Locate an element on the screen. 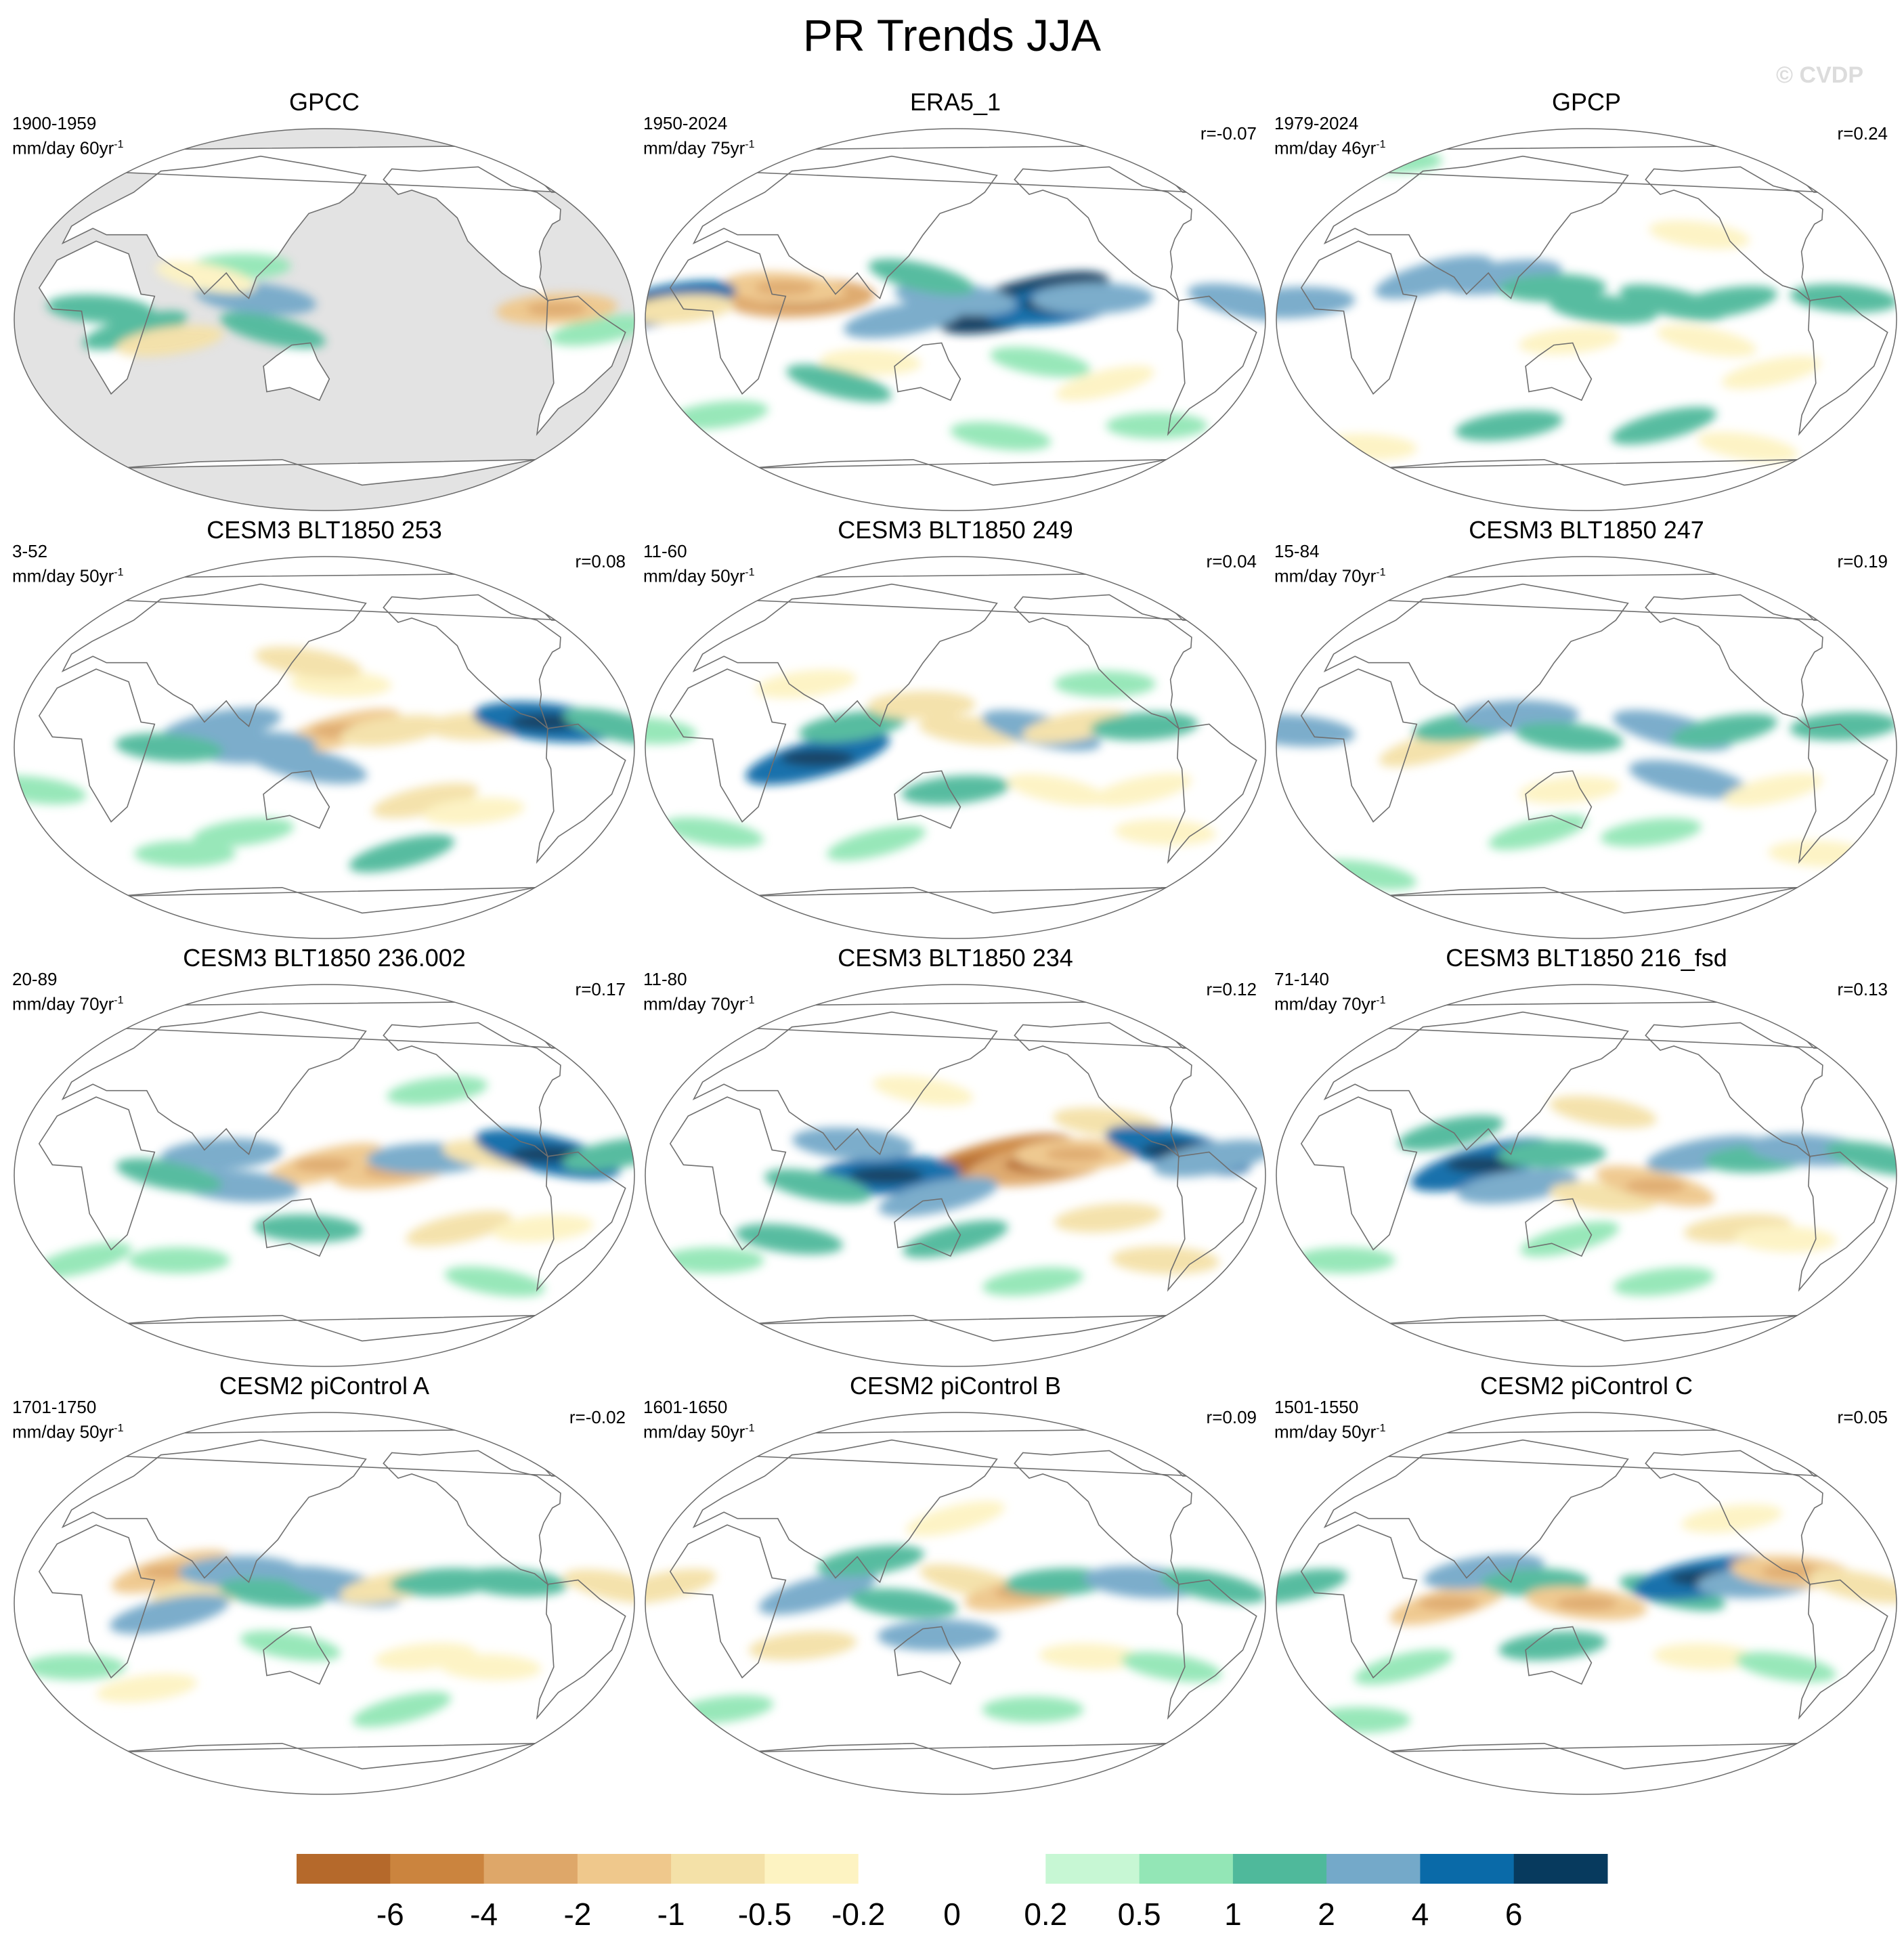 This screenshot has height=1946, width=1904. colorbar-tick-label: 2 is located at coordinates (1326, 1914).